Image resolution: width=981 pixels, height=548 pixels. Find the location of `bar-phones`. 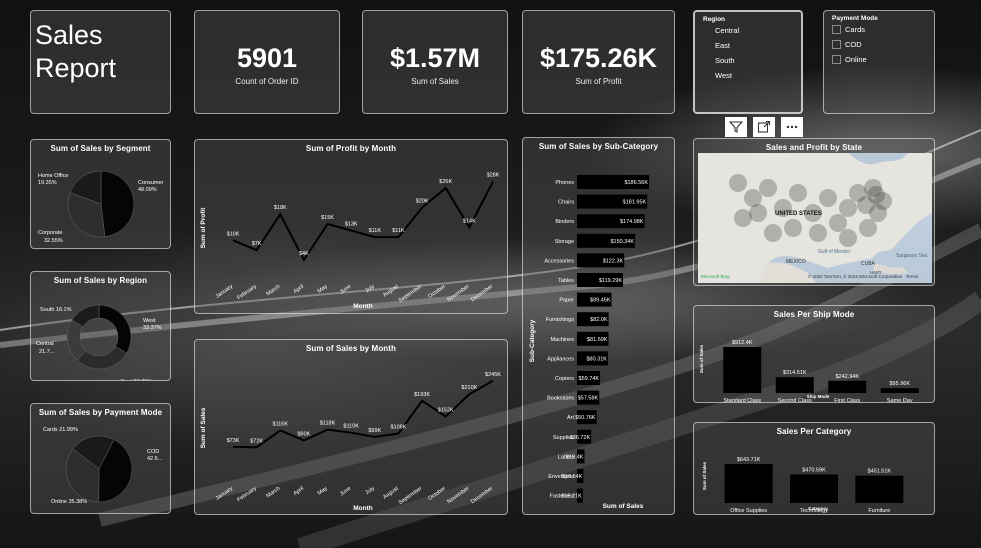

bar-phones is located at coordinates (613, 182).